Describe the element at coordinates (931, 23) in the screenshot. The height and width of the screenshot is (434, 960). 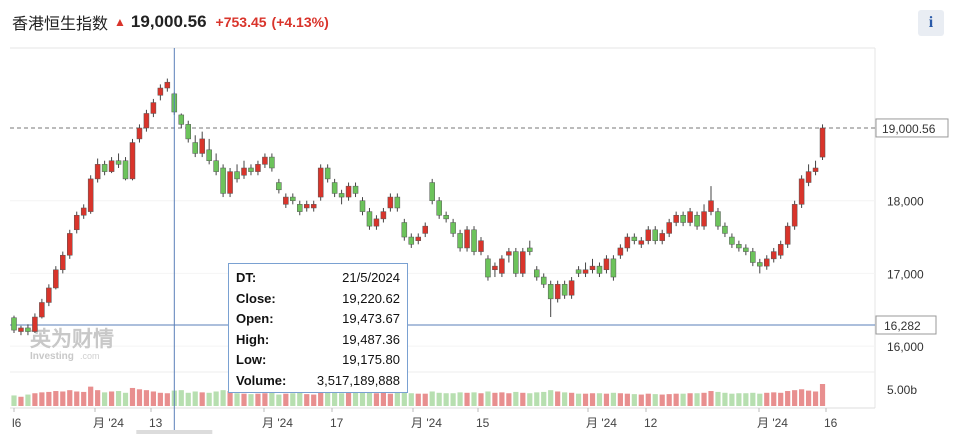
I see `info-icon: i` at that location.